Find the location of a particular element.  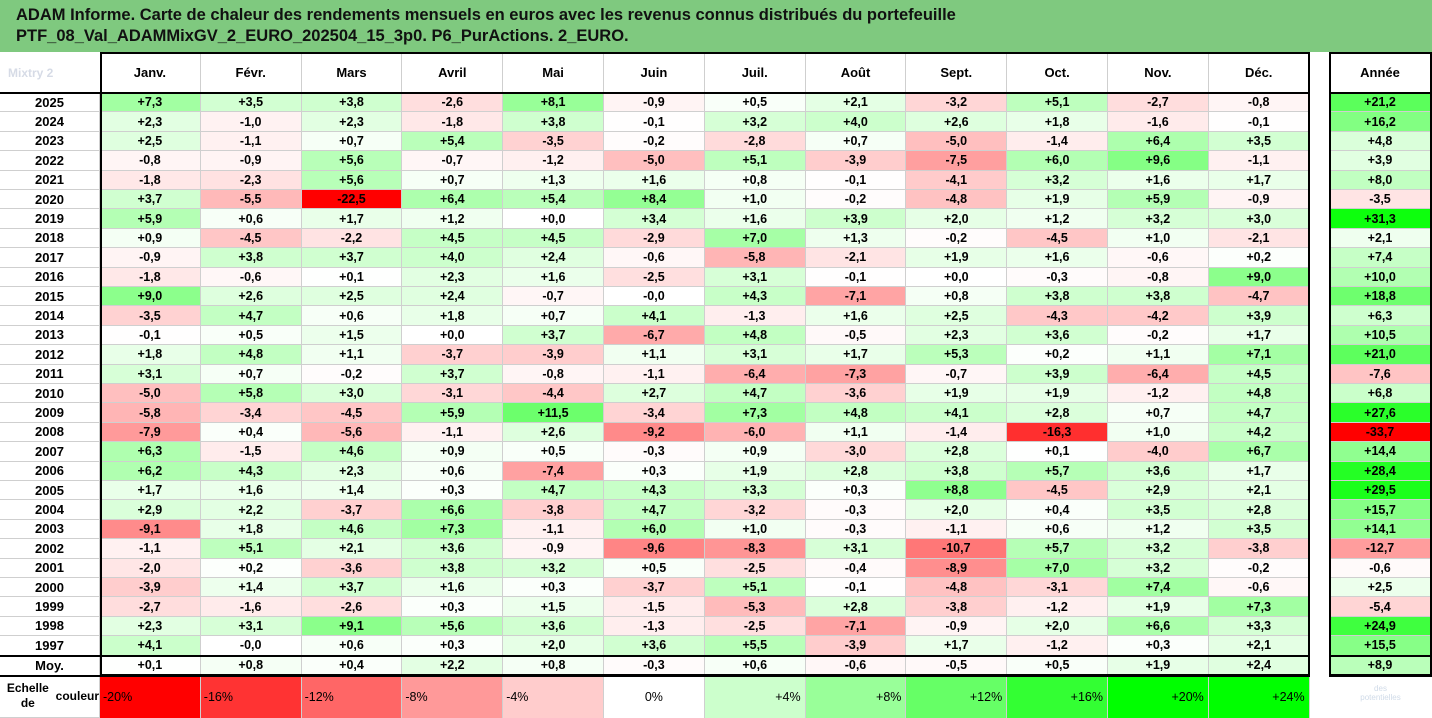

year-label-2016: 2016 is located at coordinates (50, 277).